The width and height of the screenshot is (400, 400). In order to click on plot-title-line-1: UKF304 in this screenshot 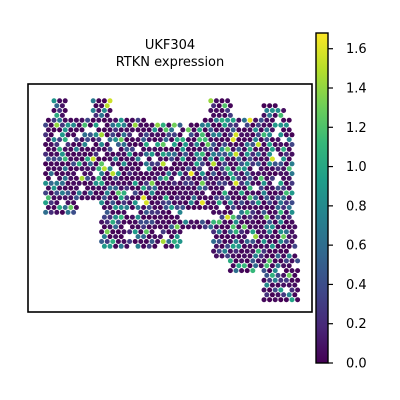, I will do `click(170, 45)`.